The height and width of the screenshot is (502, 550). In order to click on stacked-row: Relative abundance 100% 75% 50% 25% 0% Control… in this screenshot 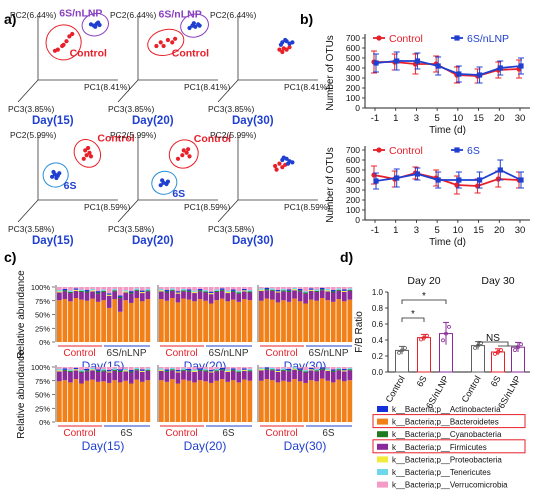, I will do `click(184, 401)`.